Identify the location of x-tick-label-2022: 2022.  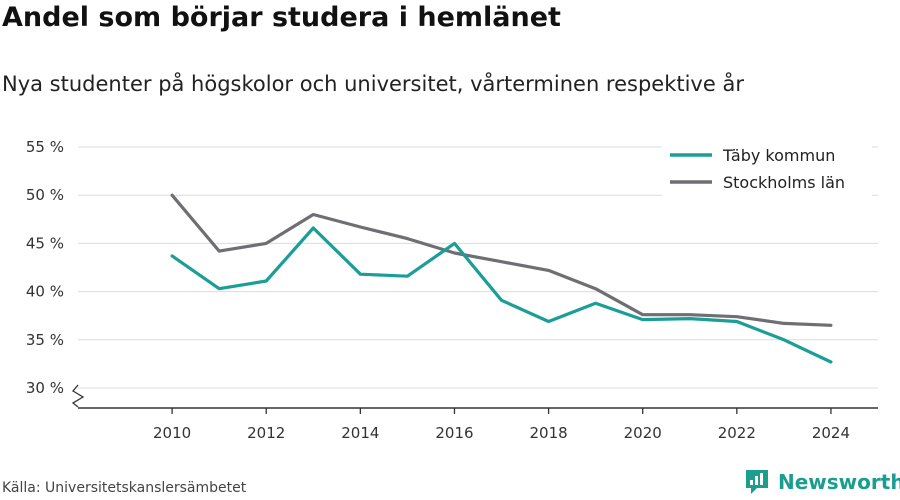
(737, 433).